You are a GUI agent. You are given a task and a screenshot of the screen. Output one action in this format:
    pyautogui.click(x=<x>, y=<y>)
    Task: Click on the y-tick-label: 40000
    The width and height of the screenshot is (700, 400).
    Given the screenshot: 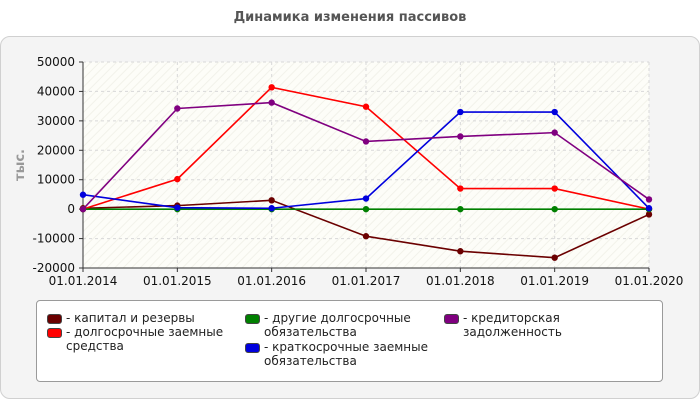 What is the action you would take?
    pyautogui.click(x=56, y=91)
    